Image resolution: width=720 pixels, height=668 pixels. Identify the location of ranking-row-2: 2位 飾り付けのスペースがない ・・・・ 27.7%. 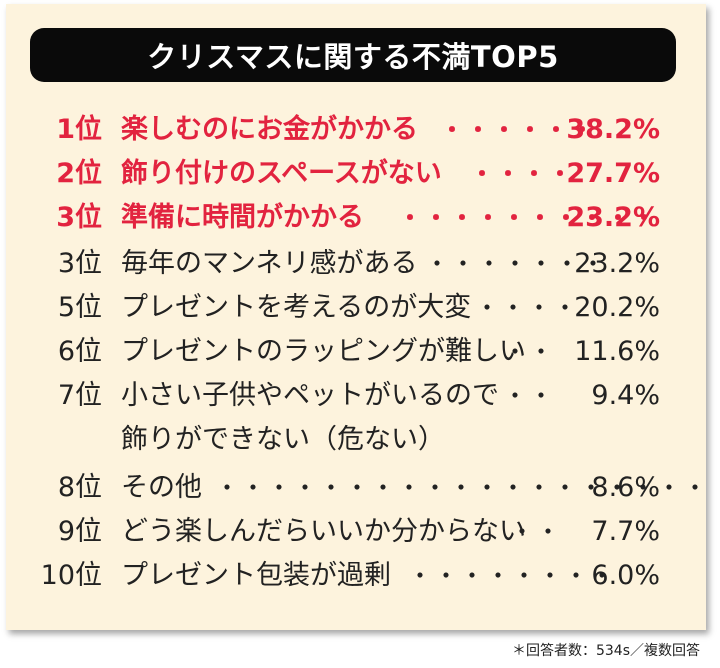
(360, 174).